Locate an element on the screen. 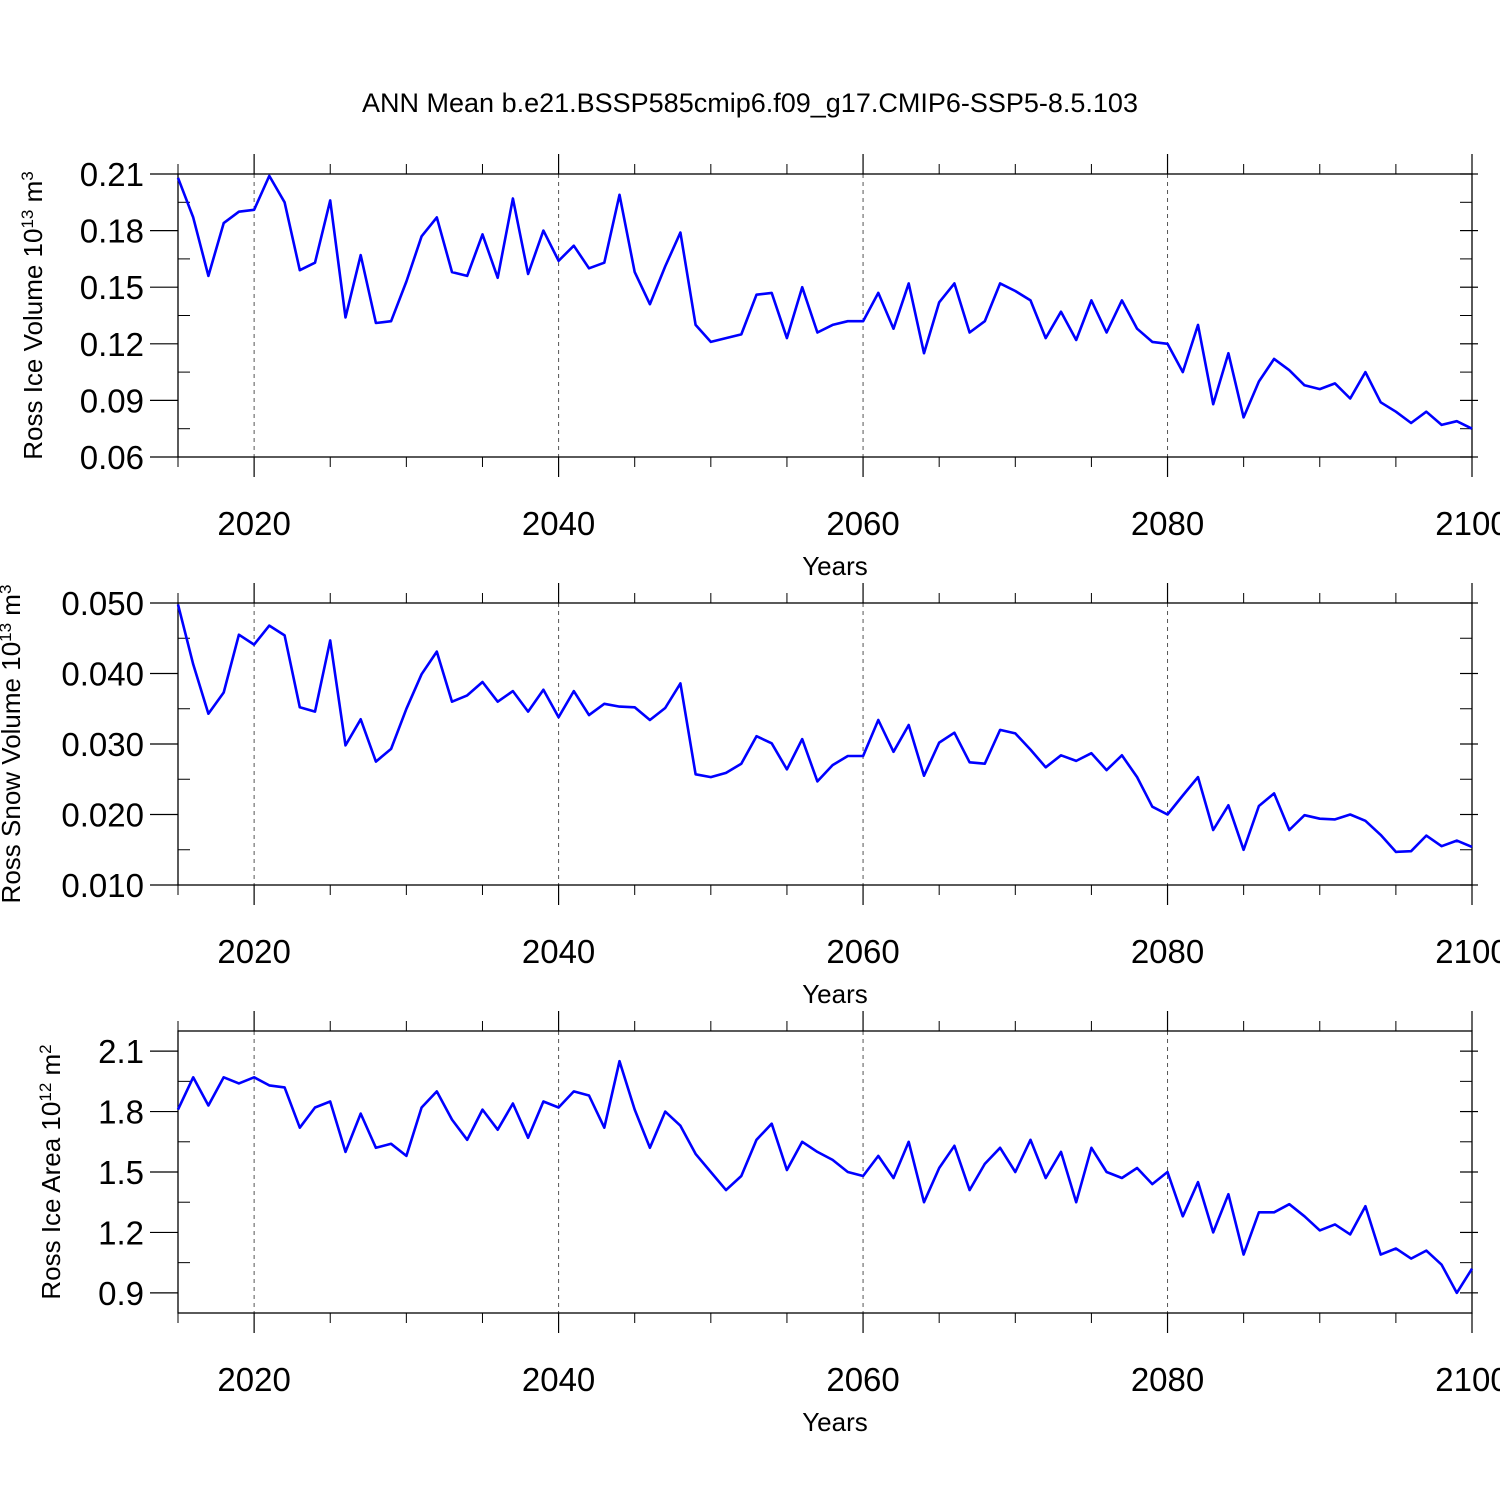 This screenshot has width=1500, height=1500. y-tick-label: 0.010 is located at coordinates (102, 885).